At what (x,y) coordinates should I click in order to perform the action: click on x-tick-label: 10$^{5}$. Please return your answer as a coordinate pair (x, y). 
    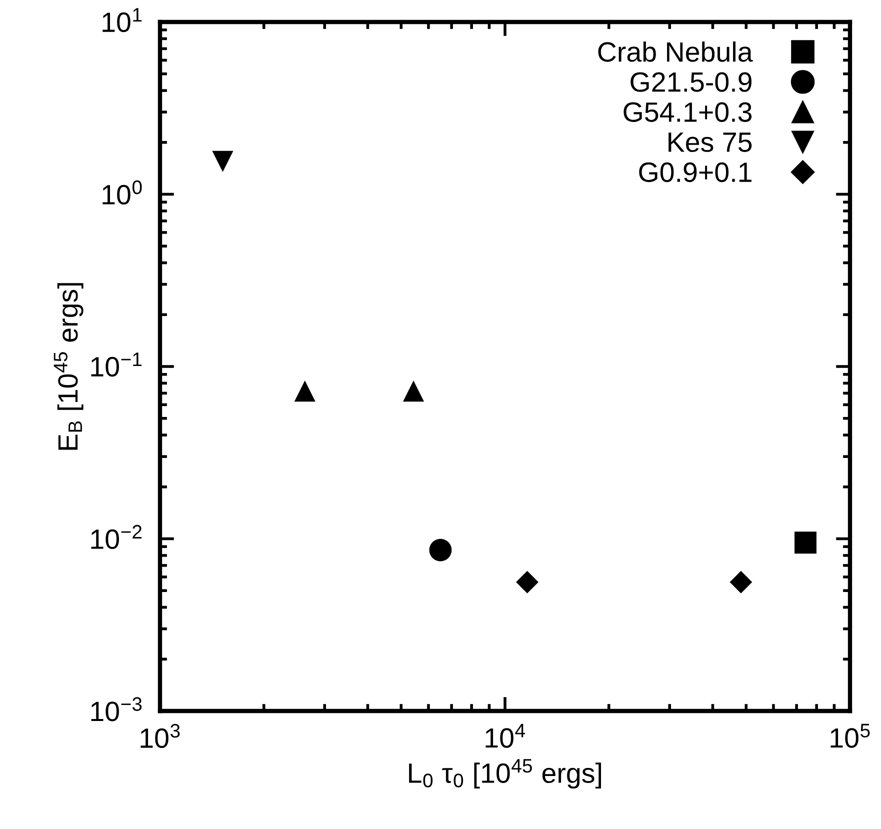
    Looking at the image, I should click on (850, 736).